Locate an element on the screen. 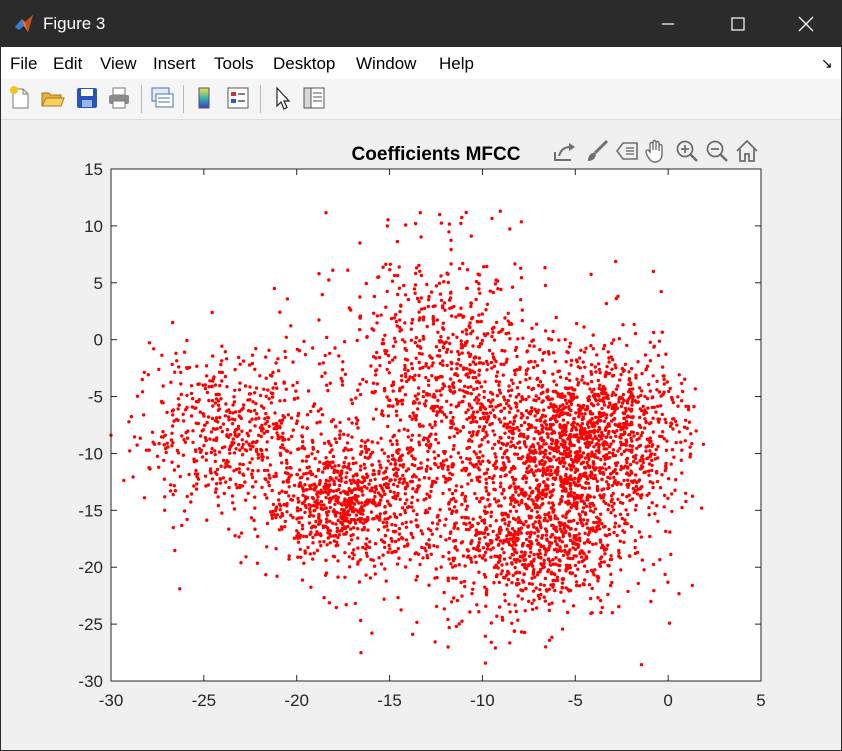  brush-icon is located at coordinates (597, 151).